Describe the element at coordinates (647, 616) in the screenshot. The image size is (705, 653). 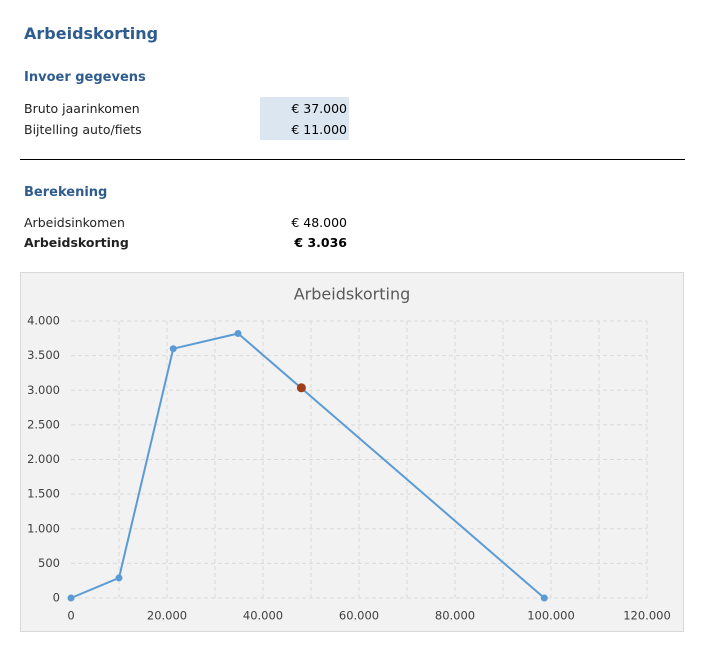
I see `x-tick-label: 120.000` at that location.